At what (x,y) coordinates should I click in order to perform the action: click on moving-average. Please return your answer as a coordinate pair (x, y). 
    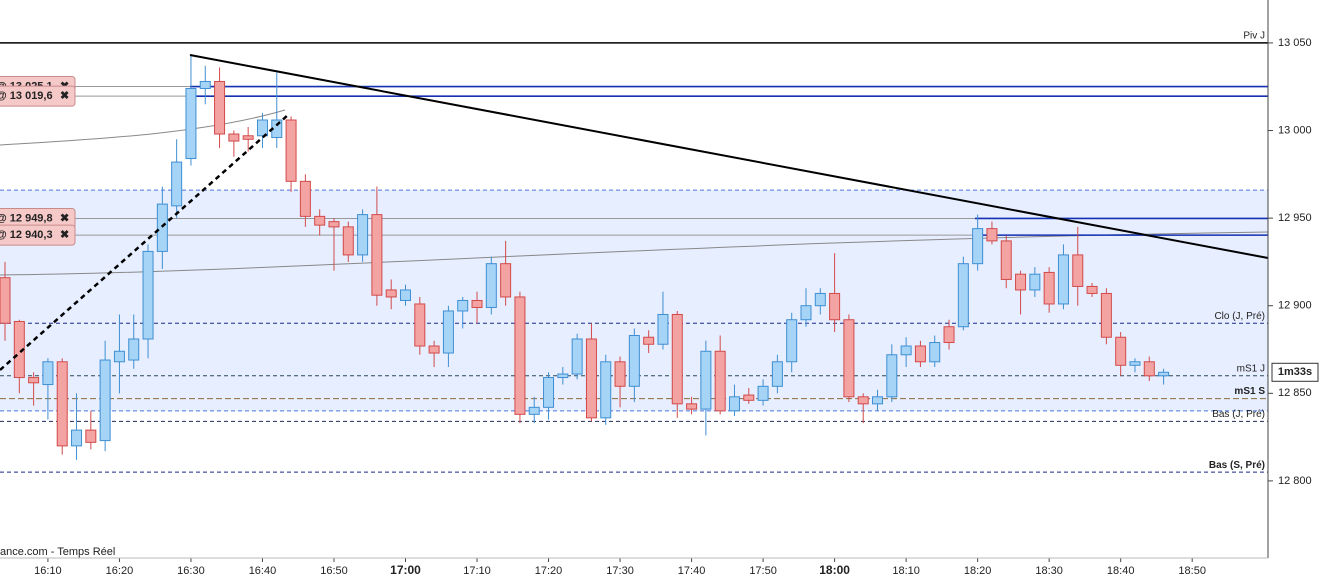
    Looking at the image, I should click on (143, 127).